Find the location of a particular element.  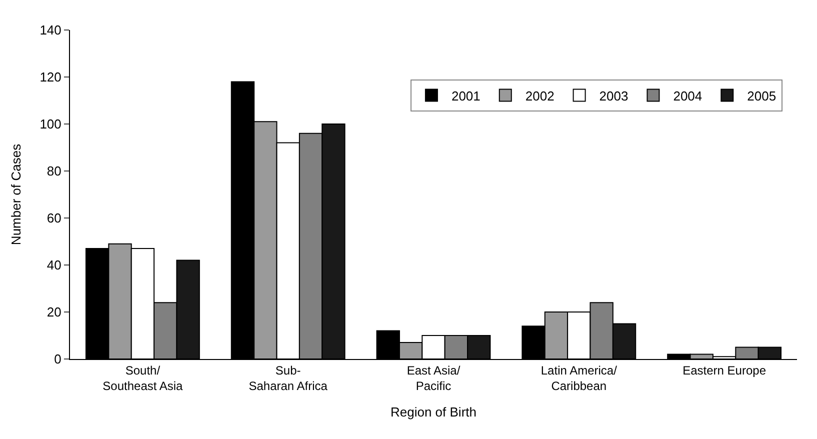

y-axis-title: Number of Cases is located at coordinates (16, 194).